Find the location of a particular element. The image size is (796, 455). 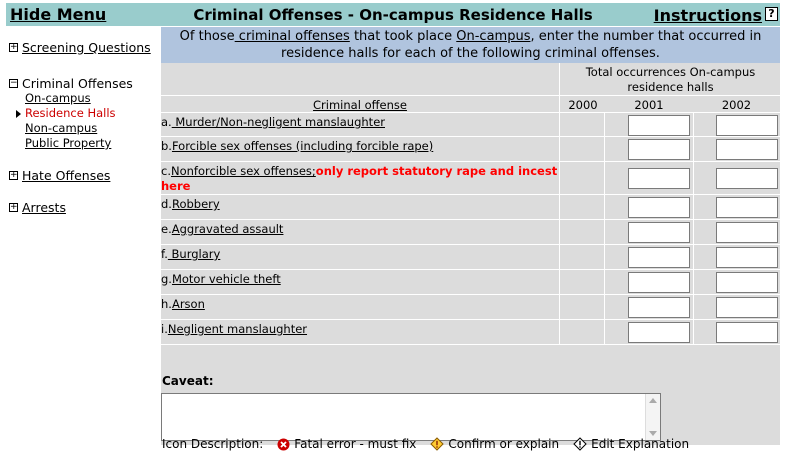

offense-link: Burglary is located at coordinates (194, 254).